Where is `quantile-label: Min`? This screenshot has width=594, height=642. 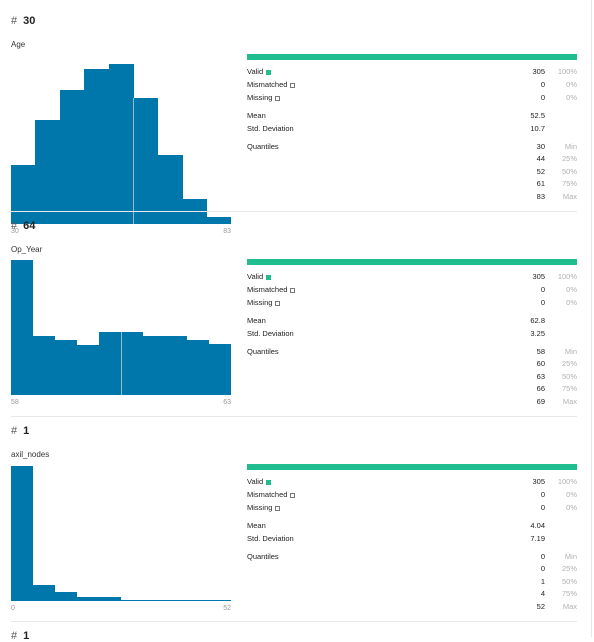
quantile-label: Min is located at coordinates (570, 146).